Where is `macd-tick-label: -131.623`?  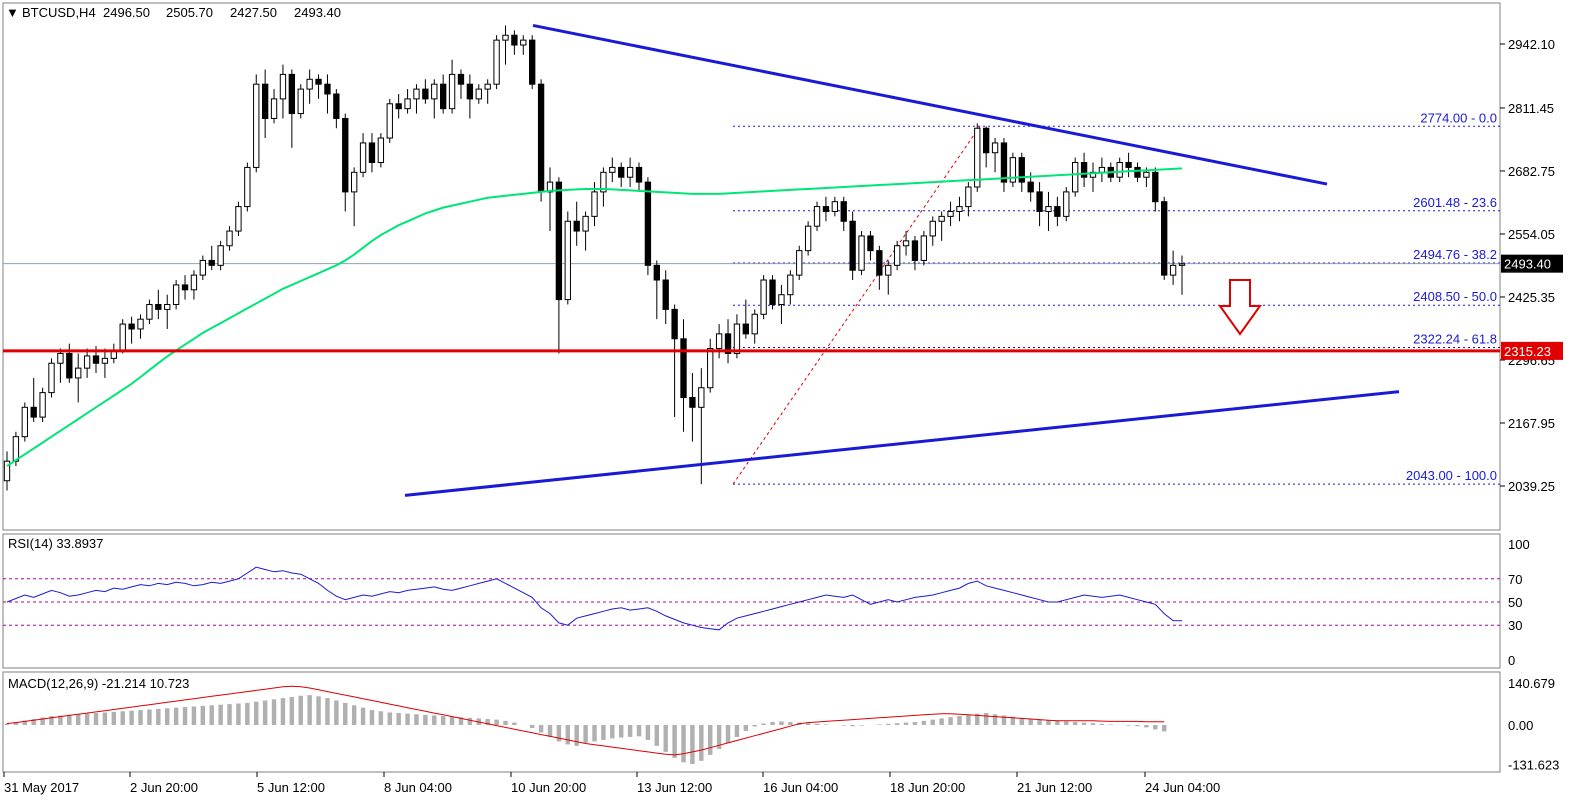
macd-tick-label: -131.623 is located at coordinates (1533, 764).